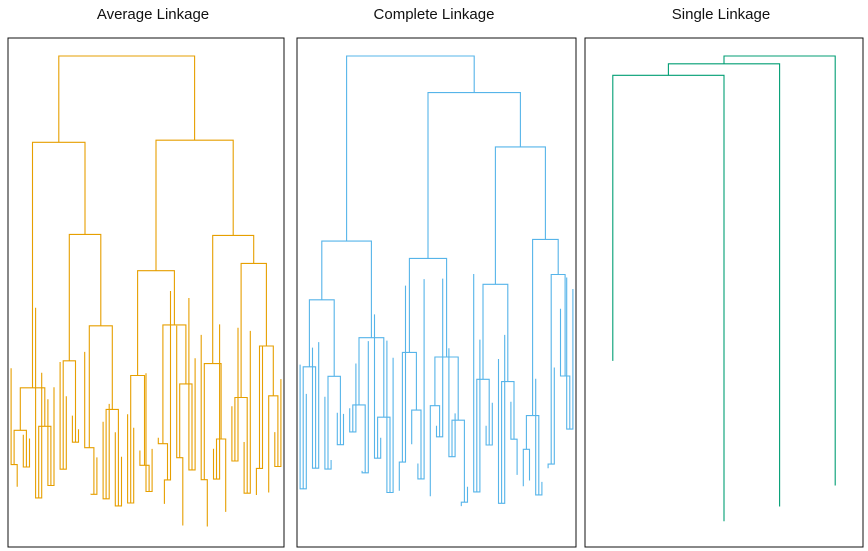 The height and width of the screenshot is (551, 868). Describe the element at coordinates (434, 14) in the screenshot. I see `panel-title-complete: Complete Linkage` at that location.